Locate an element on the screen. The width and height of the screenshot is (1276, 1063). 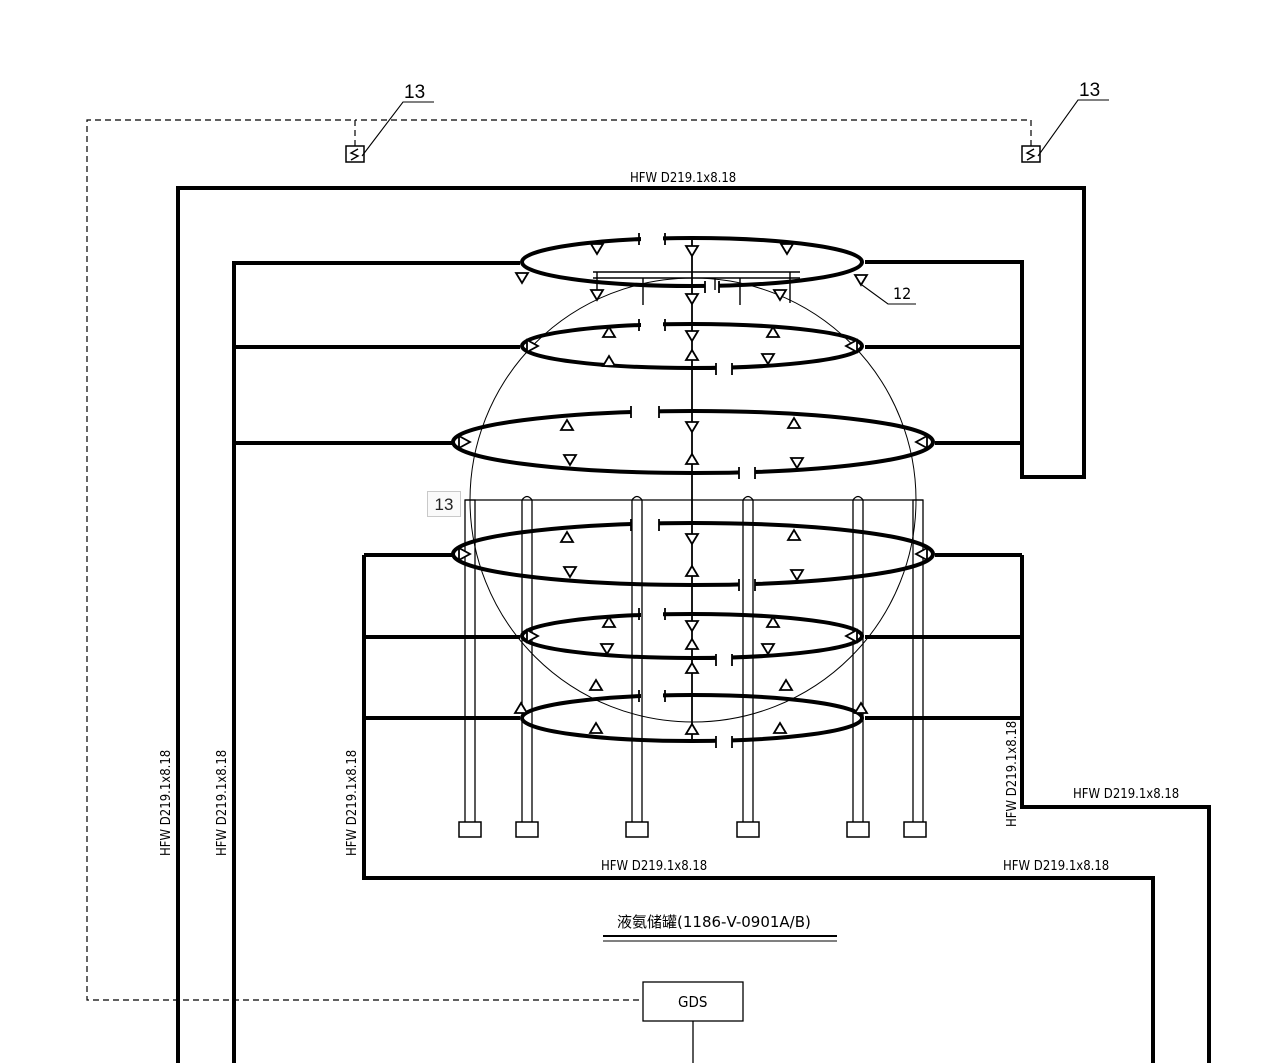
vertical-risers is located at coordinates (694, 658).